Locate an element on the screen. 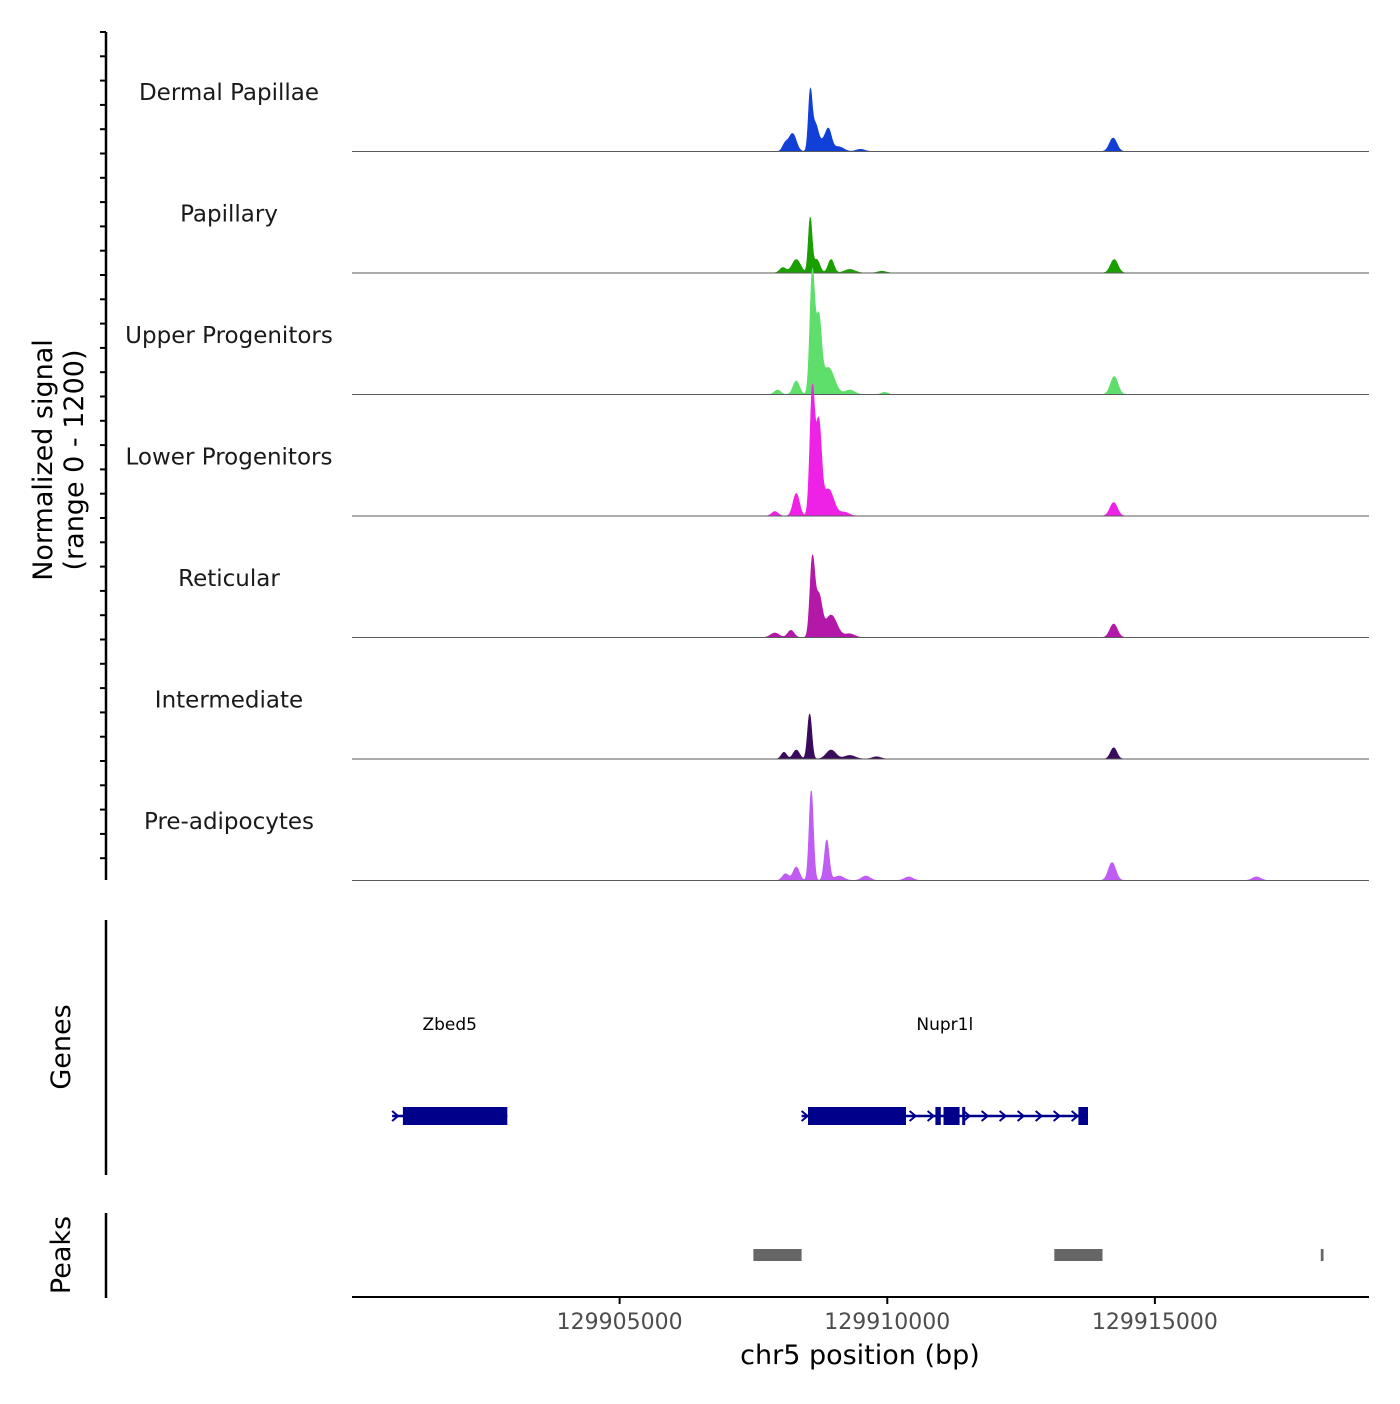  track-intermediate: Intermediate is located at coordinates (762, 724).